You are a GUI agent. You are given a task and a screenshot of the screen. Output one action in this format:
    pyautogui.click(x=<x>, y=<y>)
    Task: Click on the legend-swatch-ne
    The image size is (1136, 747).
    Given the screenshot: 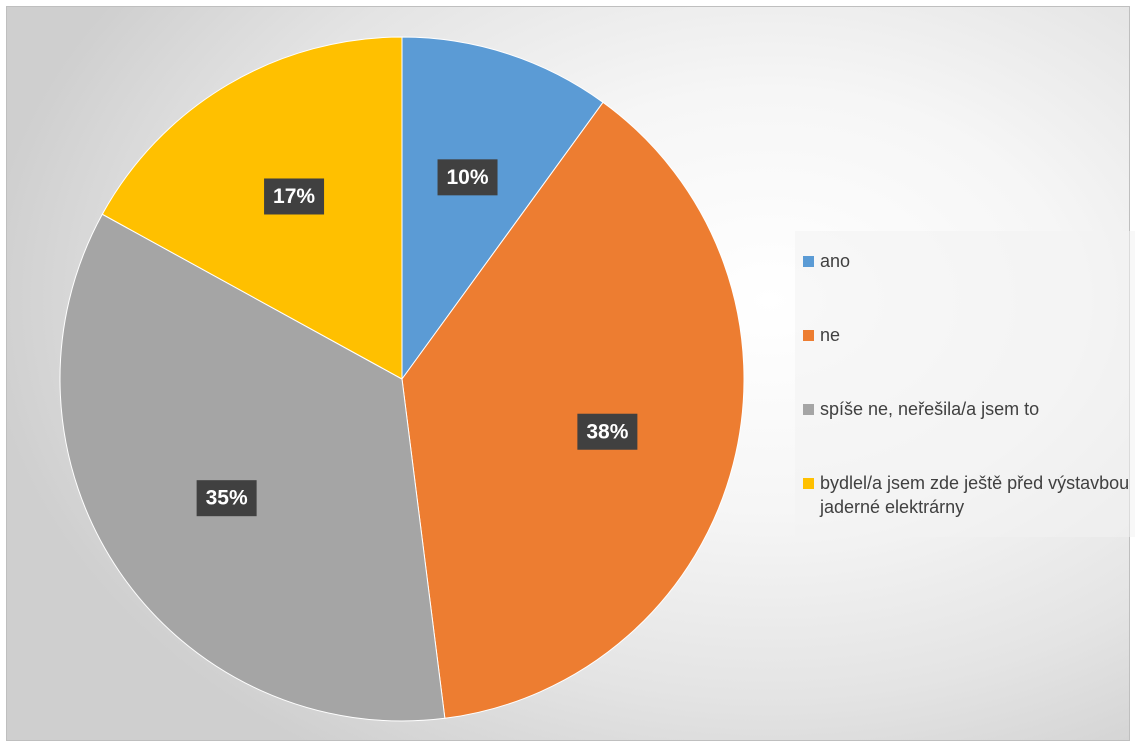 What is the action you would take?
    pyautogui.click(x=808, y=335)
    